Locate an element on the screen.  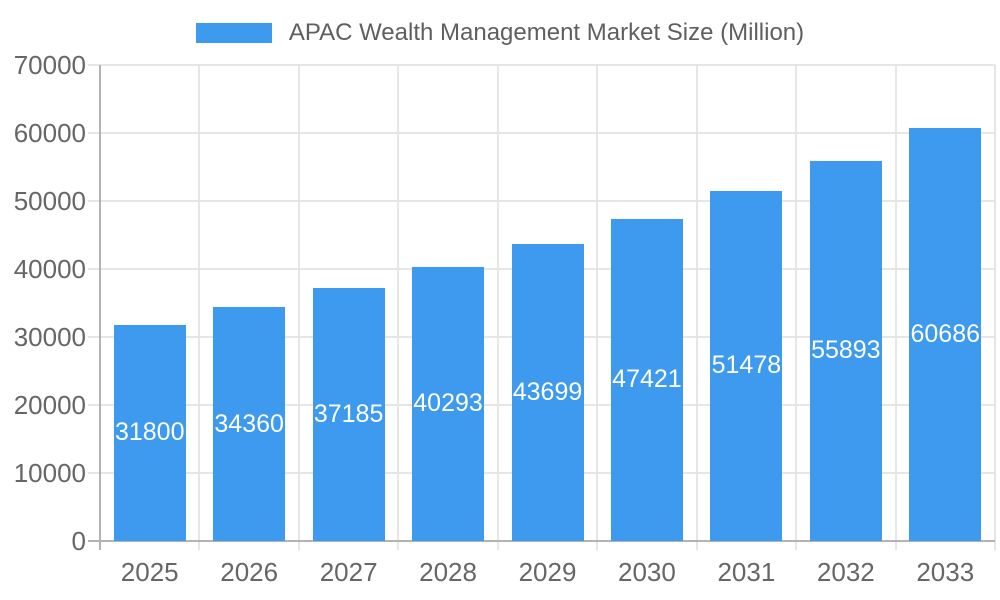
bar-value-label: 60686 is located at coordinates (945, 334).